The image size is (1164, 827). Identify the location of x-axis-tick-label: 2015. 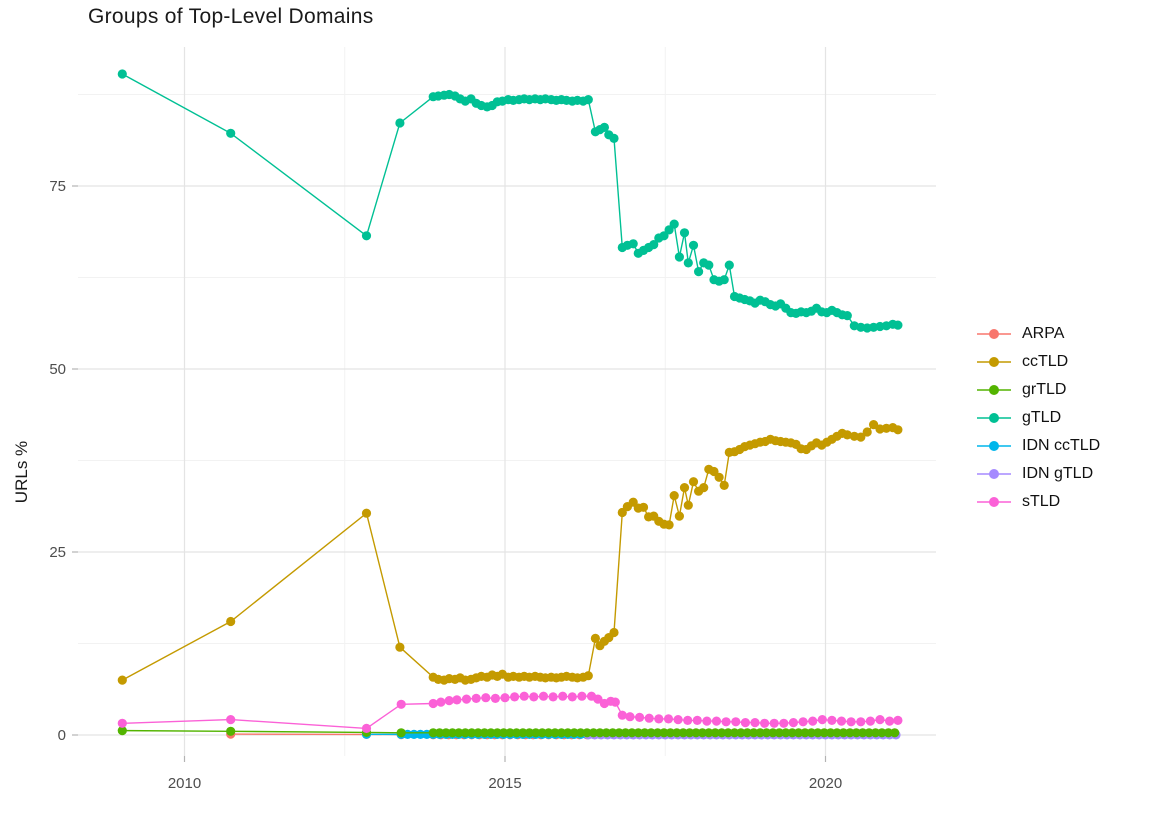
(504, 783).